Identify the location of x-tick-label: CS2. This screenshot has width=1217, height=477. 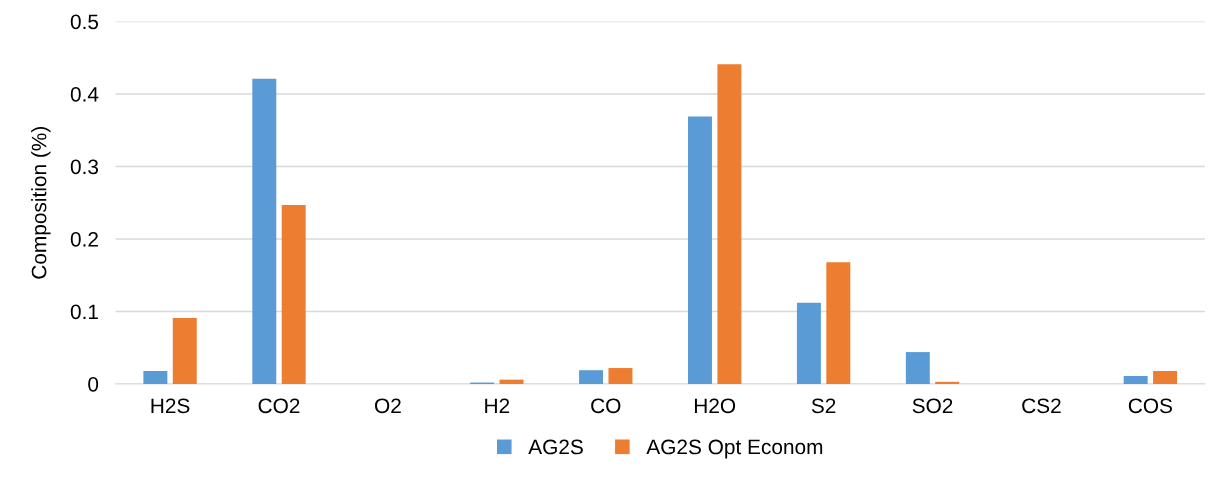
(1041, 406).